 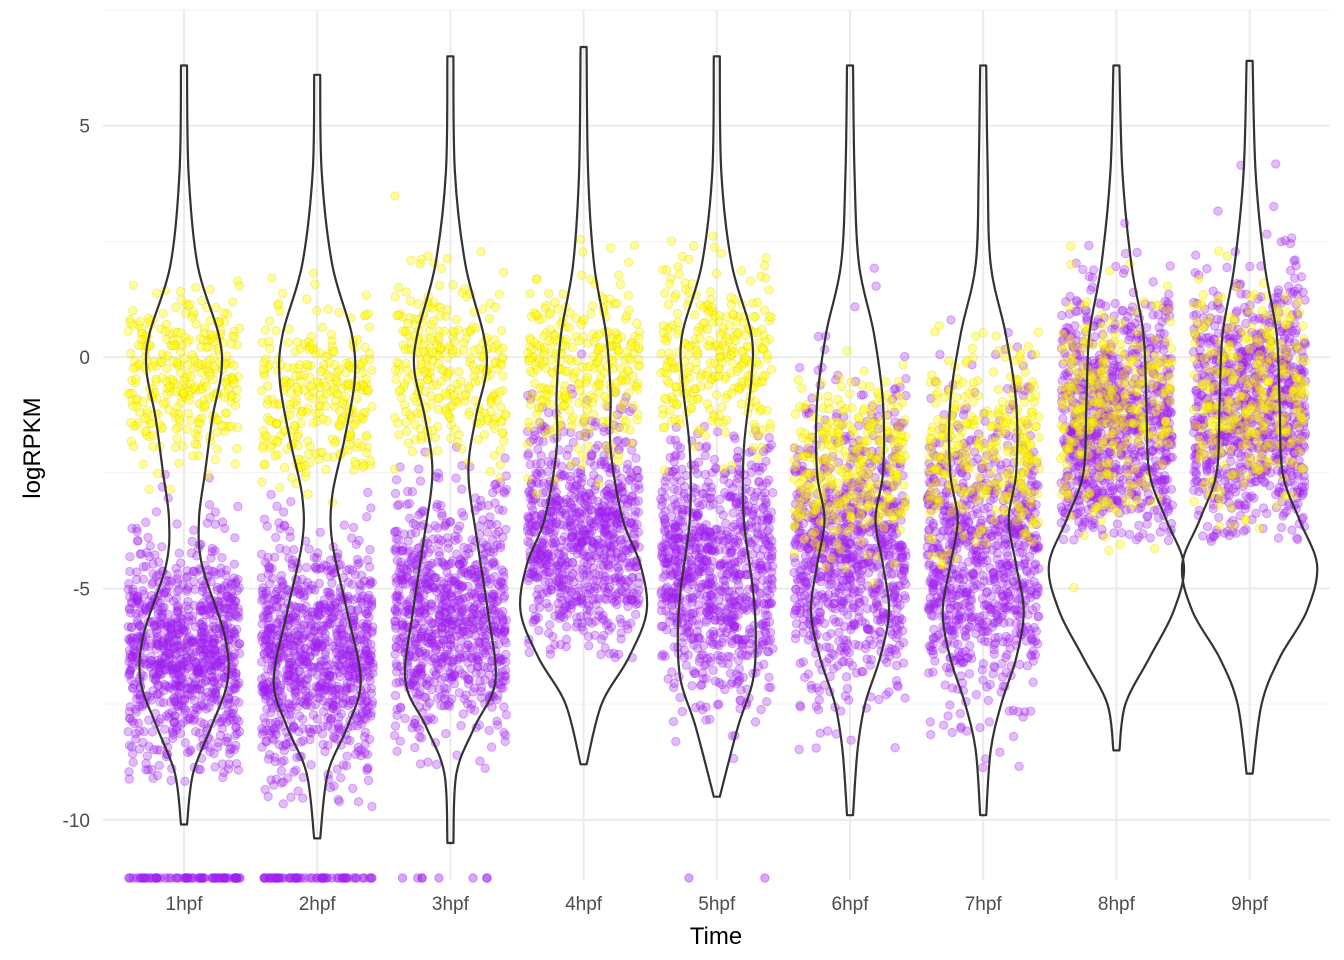 What do you see at coordinates (184, 579) in the screenshot?
I see `points-1hpf` at bounding box center [184, 579].